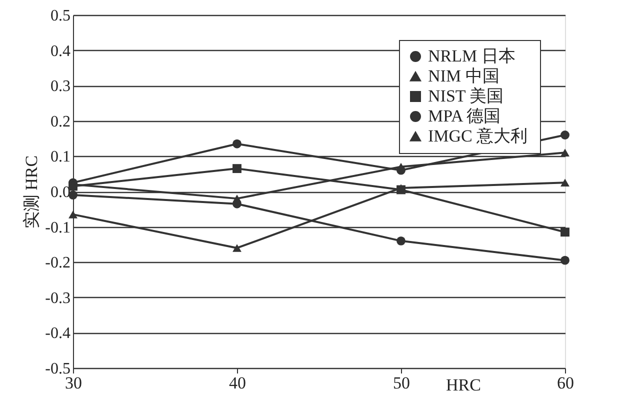  What do you see at coordinates (466, 96) in the screenshot?
I see `legend-label: NIST 美国` at bounding box center [466, 96].